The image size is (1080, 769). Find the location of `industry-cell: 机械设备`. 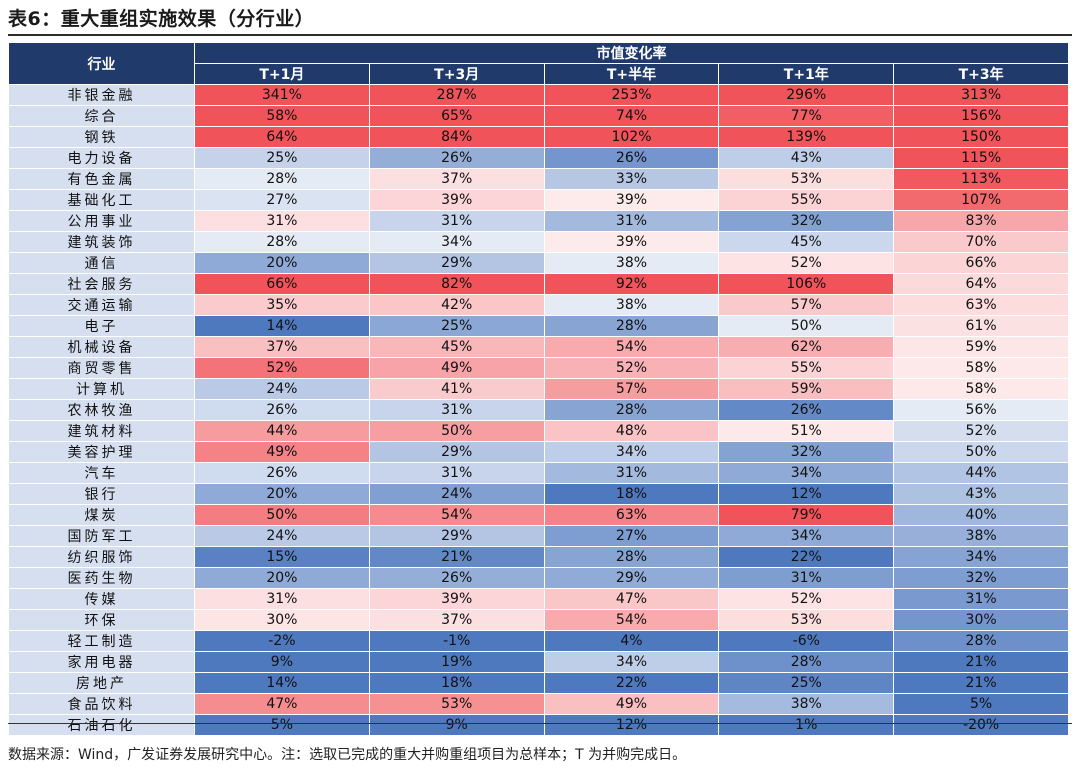

industry-cell: 机械设备 is located at coordinates (101, 347).